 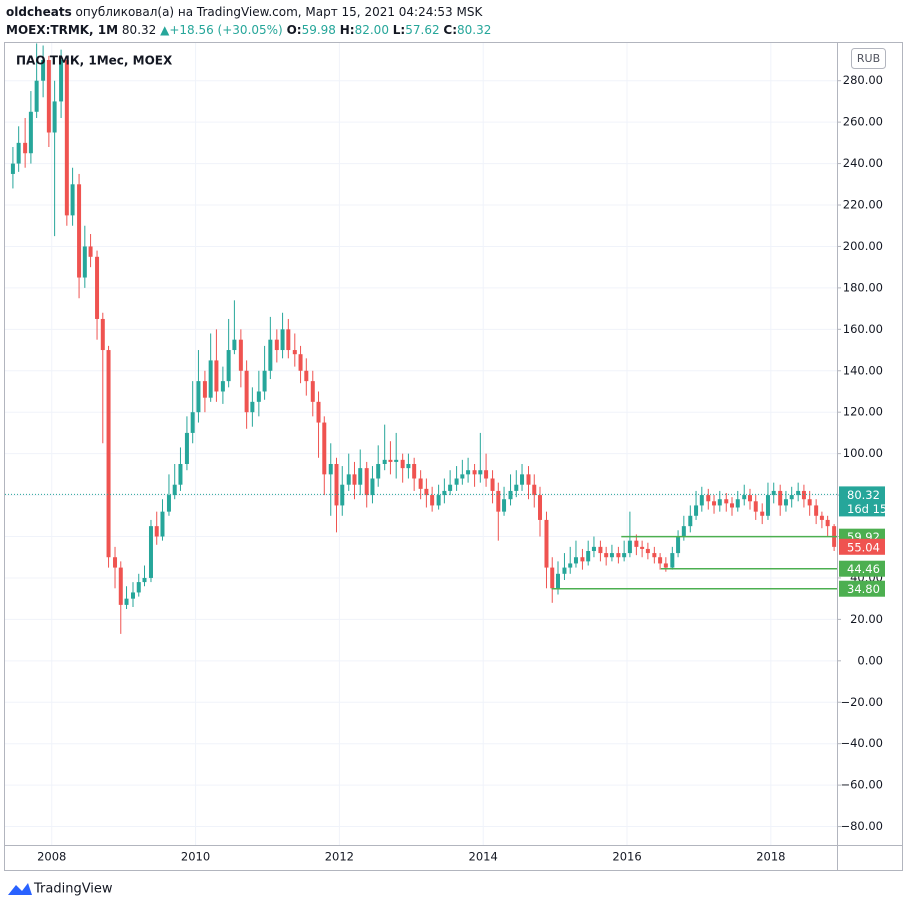 What do you see at coordinates (871, 509) in the screenshot?
I see `countdown: 16d 15h` at bounding box center [871, 509].